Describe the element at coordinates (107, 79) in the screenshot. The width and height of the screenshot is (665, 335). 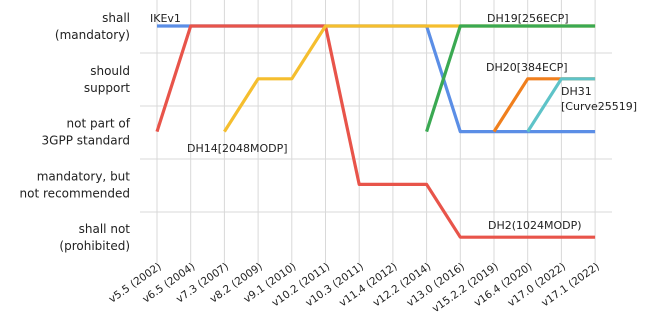
I see `y-level-label-3: should support` at that location.